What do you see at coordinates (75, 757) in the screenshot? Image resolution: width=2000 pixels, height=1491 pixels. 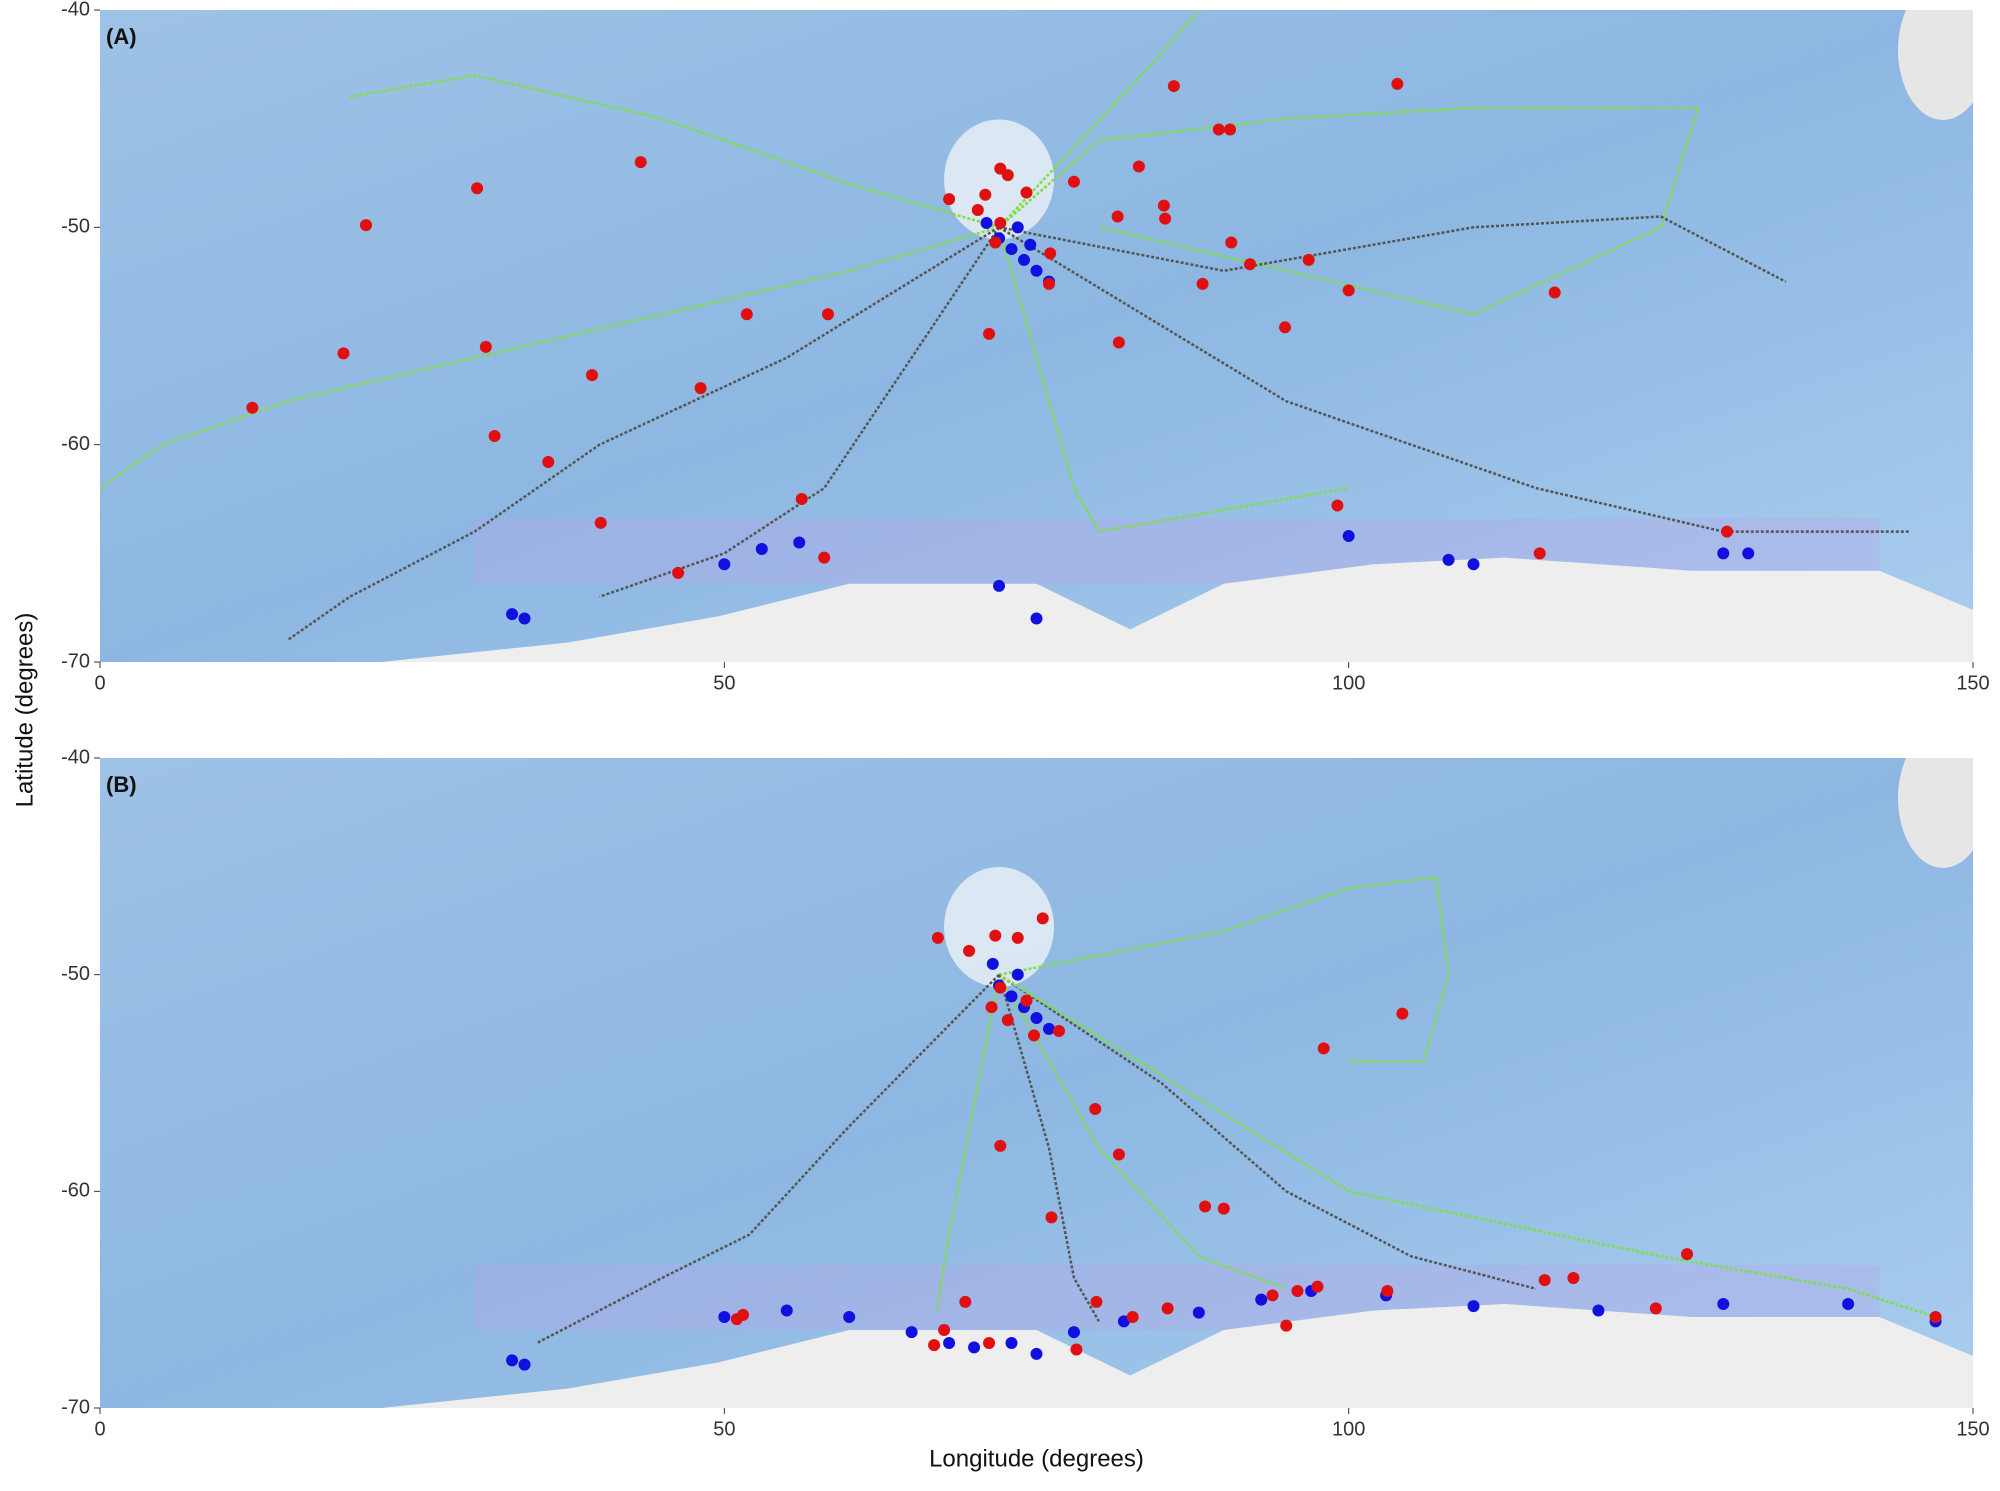 I see `y-tick-label: -40` at bounding box center [75, 757].